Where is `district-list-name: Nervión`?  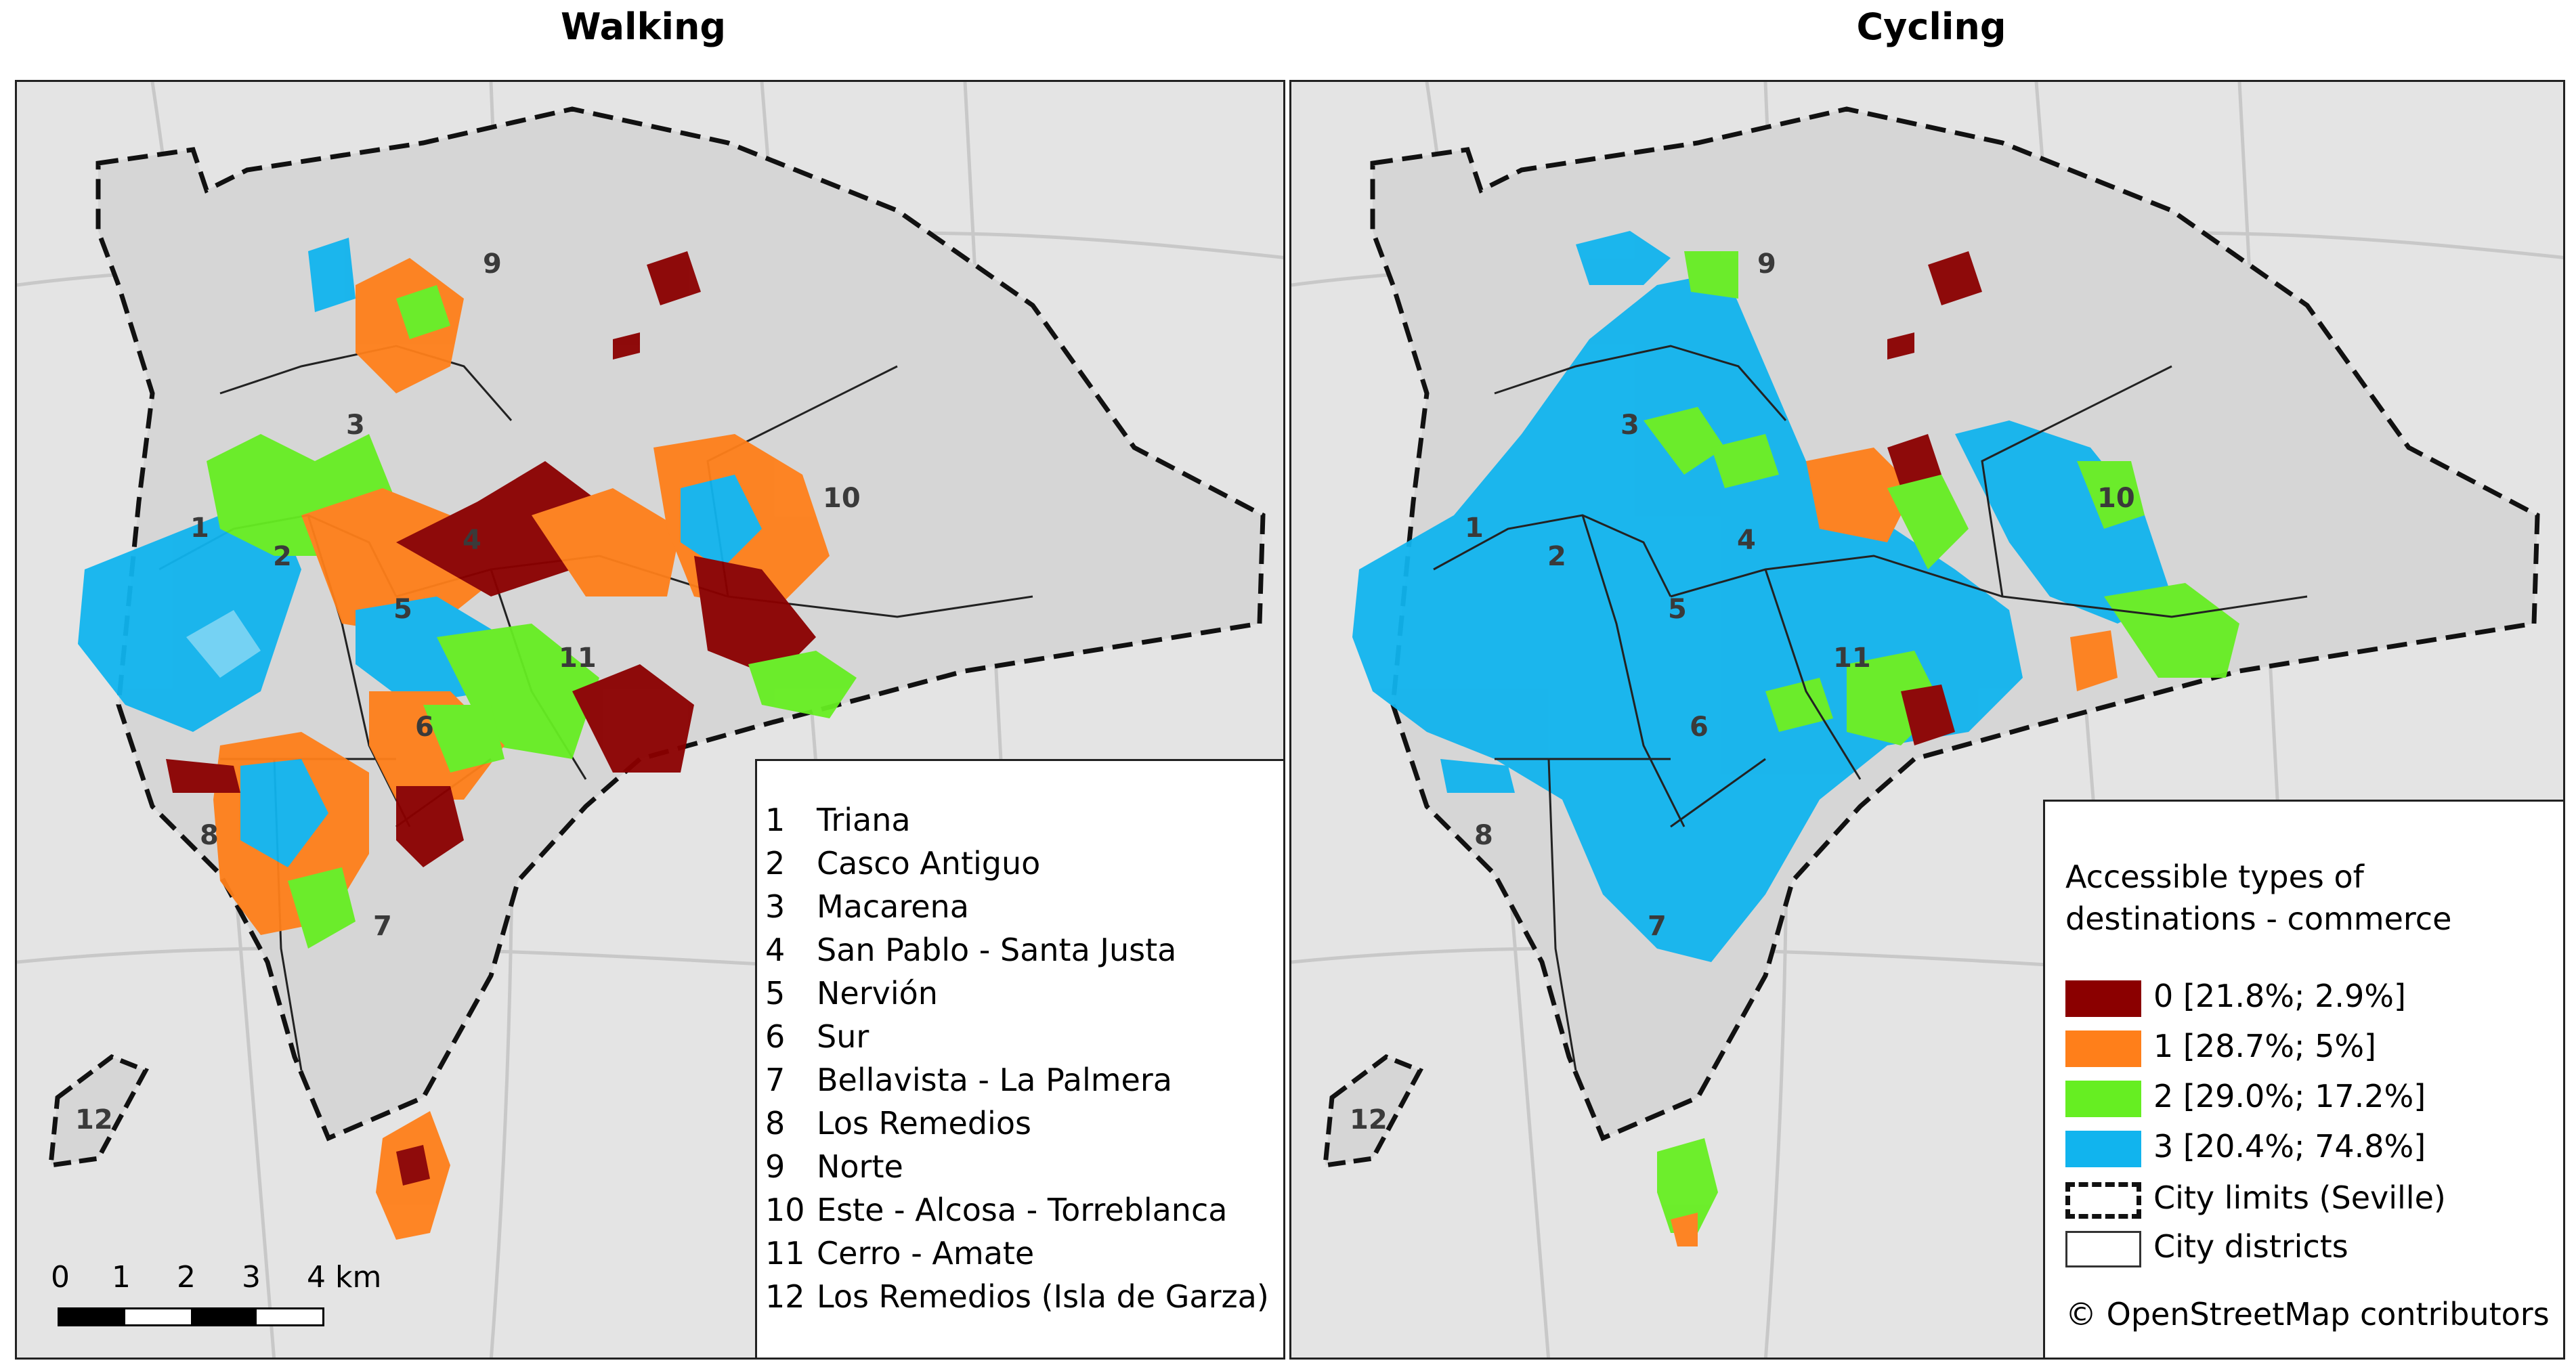
district-list-name: Nervión is located at coordinates (877, 993).